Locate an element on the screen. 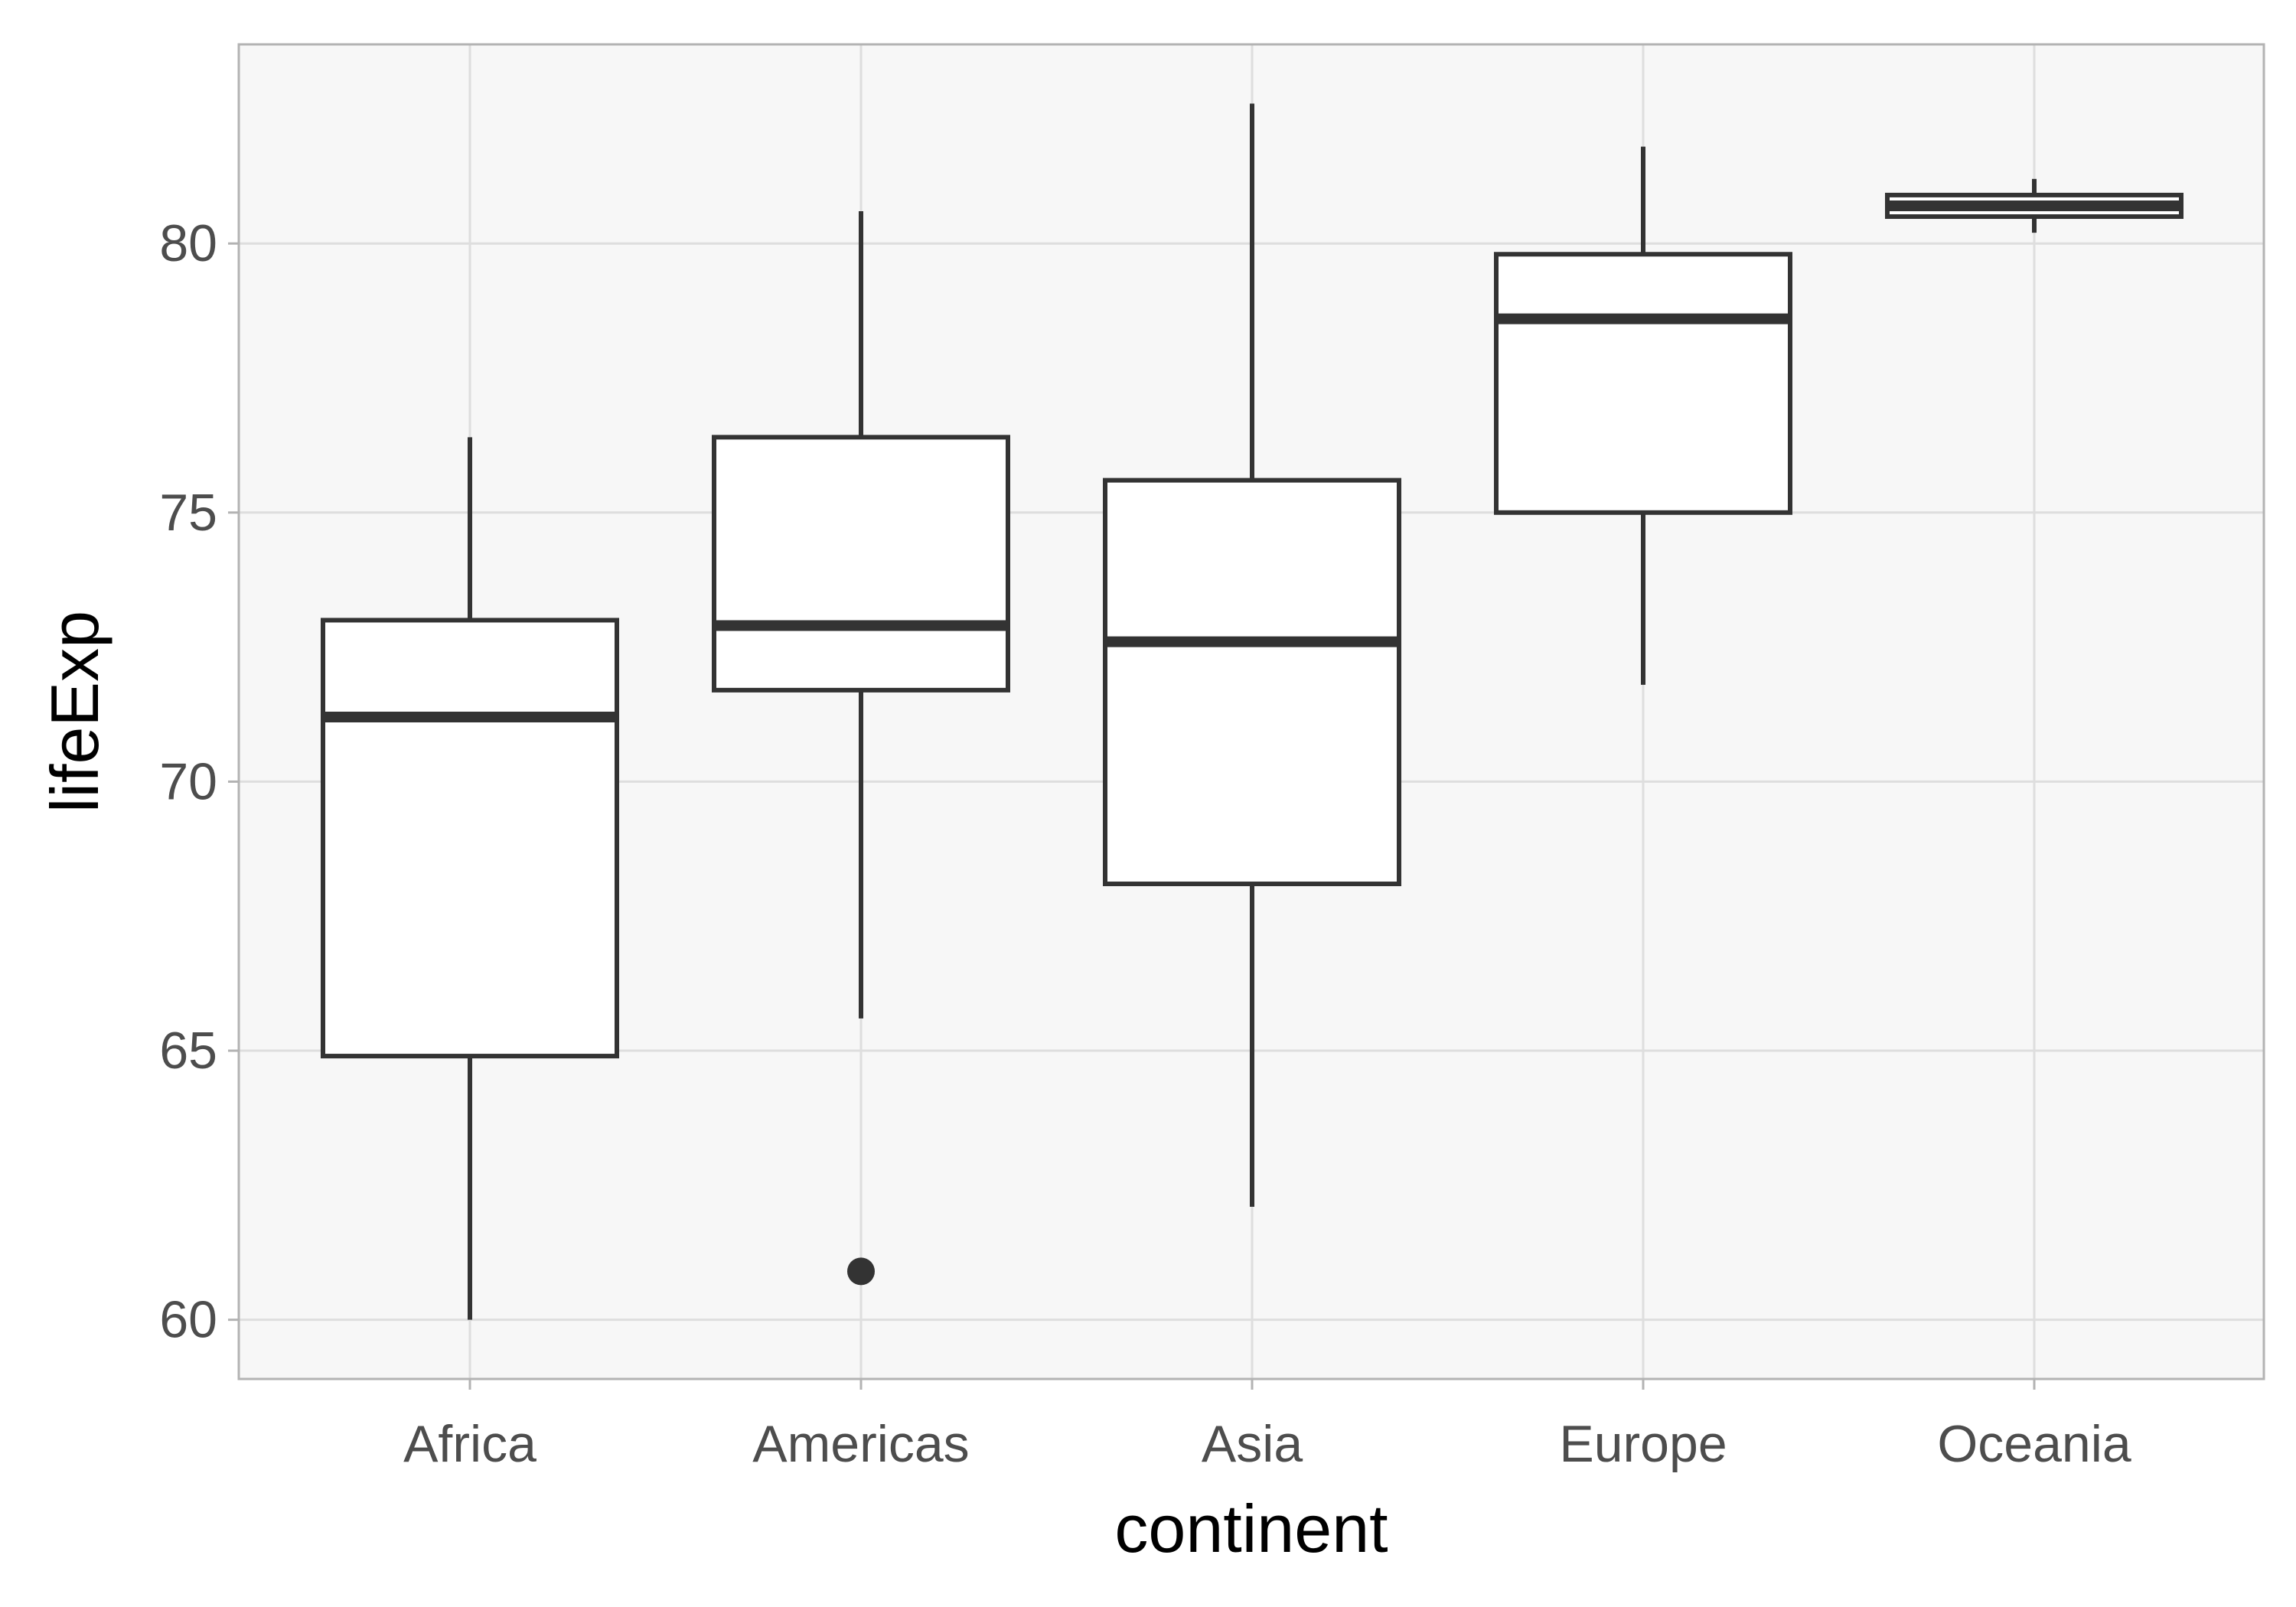 This screenshot has width=2296, height=1607. x-axis: Africa Americas Asia Europe Oceania is located at coordinates (1267, 1426).